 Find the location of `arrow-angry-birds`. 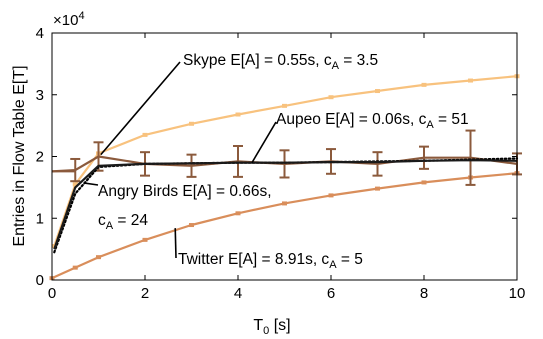

arrow-angry-birds is located at coordinates (91, 184).